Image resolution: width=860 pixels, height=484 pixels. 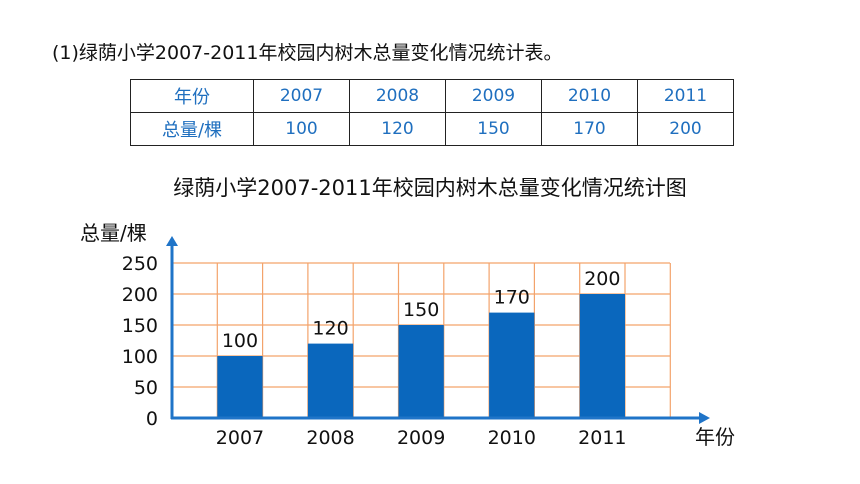 I want to click on table-cell-total: 100, so click(x=301, y=129).